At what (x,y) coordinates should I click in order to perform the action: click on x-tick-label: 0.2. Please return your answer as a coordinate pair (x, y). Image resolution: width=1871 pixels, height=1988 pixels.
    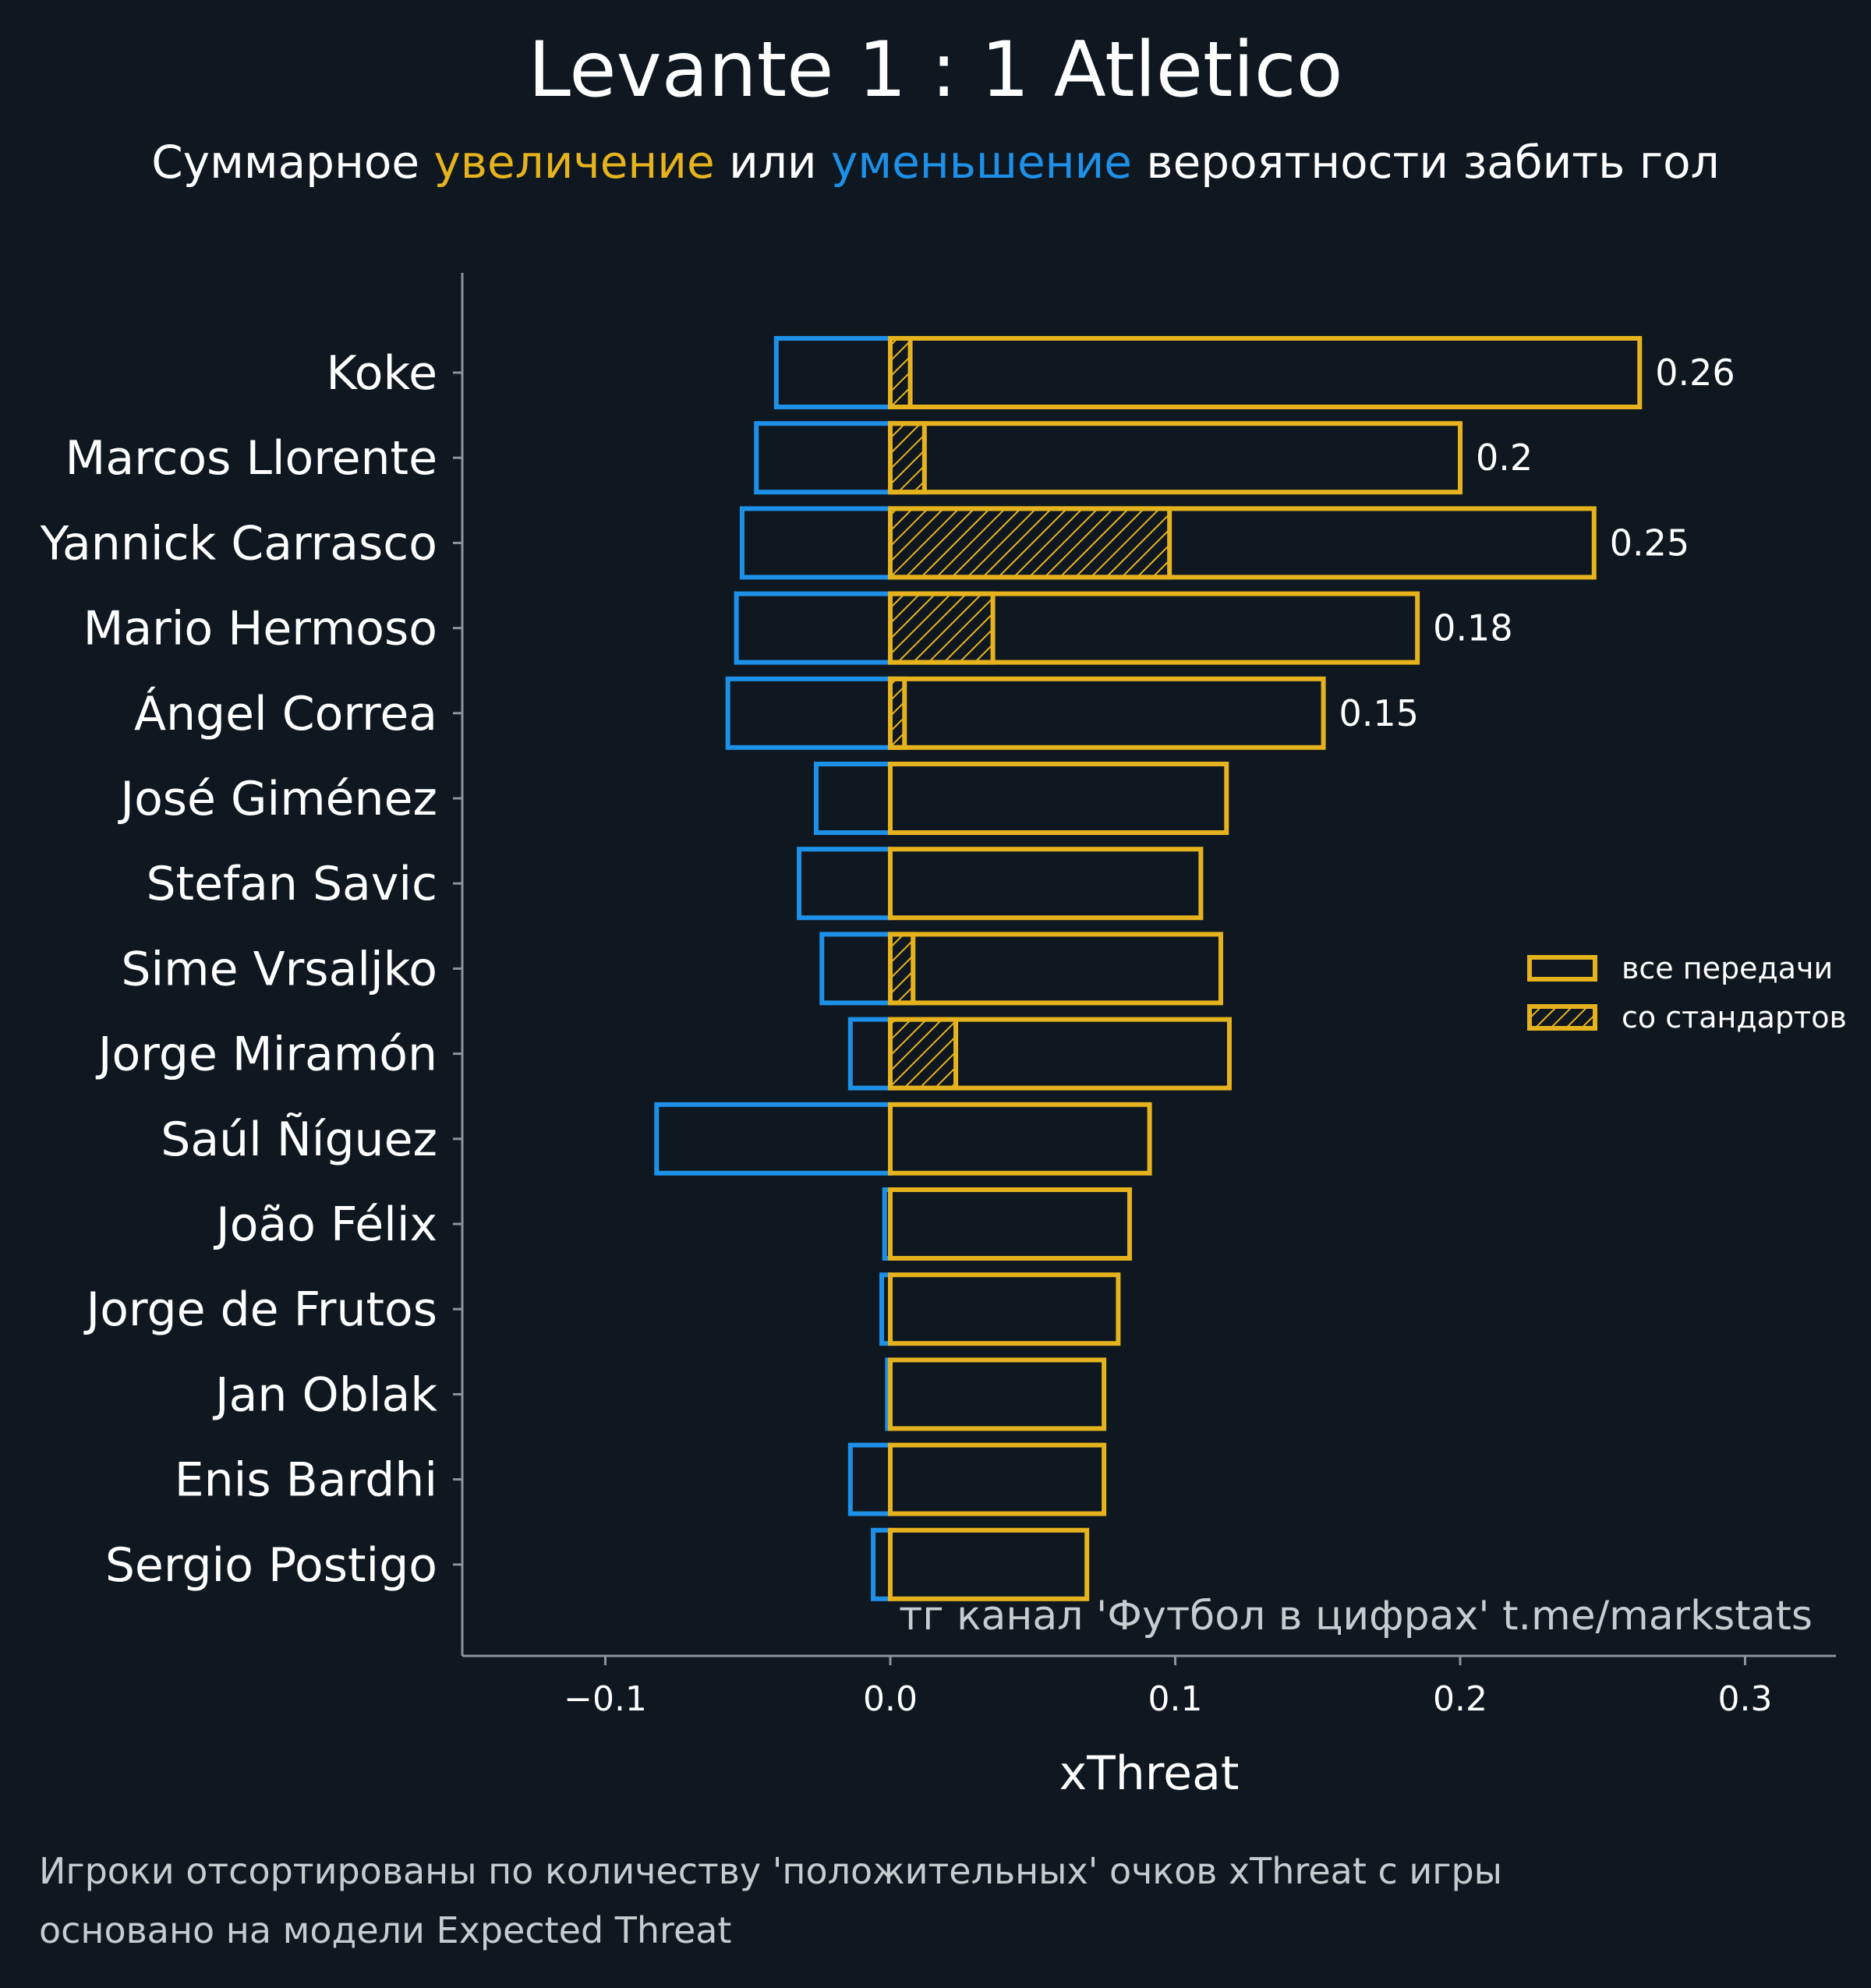
    Looking at the image, I should click on (1460, 1699).